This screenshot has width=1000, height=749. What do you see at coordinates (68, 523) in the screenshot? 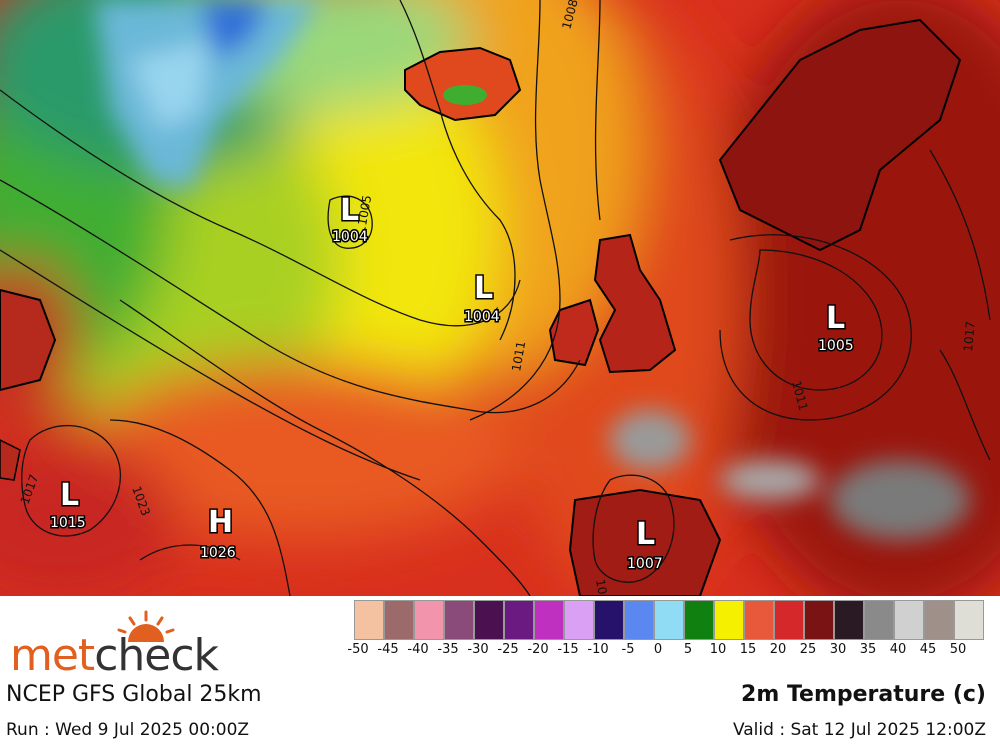
I see `pressure-value: 1015` at bounding box center [68, 523].